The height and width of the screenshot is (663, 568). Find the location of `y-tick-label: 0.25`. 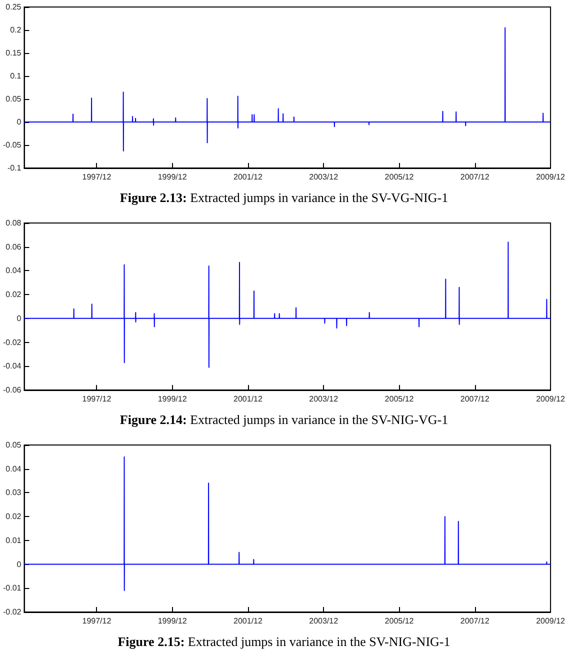

y-tick-label: 0.25 is located at coordinates (14, 7).